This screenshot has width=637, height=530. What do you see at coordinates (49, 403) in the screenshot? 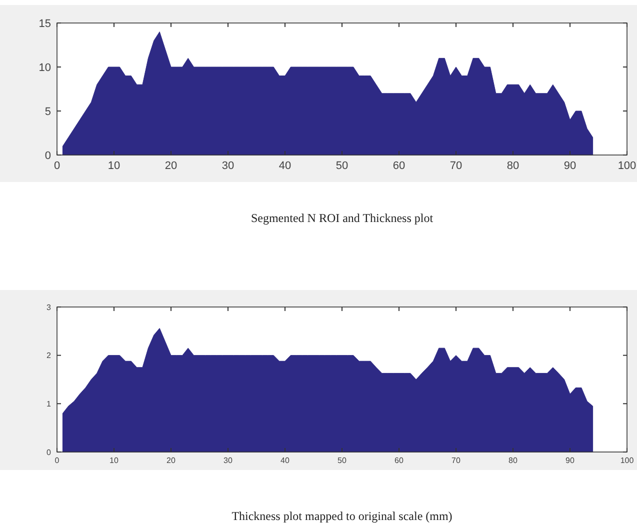
I see `y-tick-label: 1` at bounding box center [49, 403].